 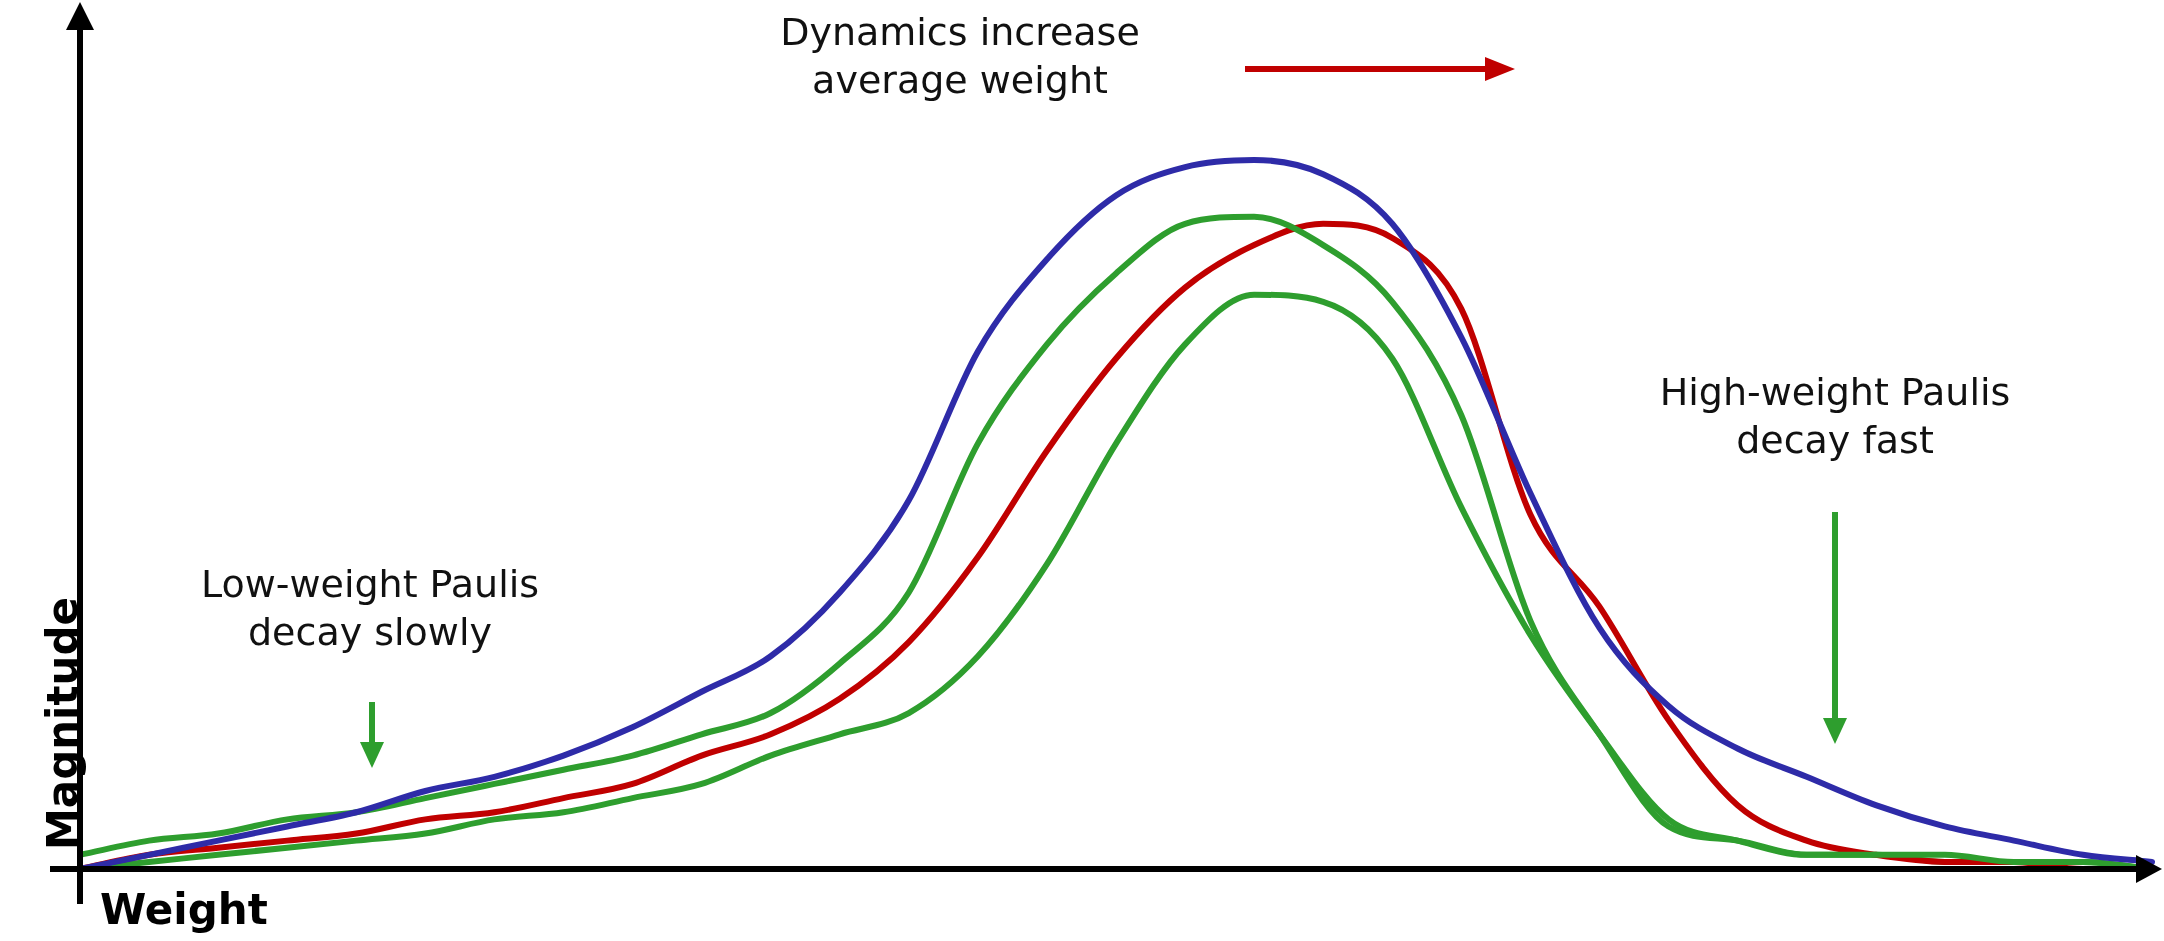 I want to click on annotation: High-weight Paulis decay fast, so click(x=1835, y=416).